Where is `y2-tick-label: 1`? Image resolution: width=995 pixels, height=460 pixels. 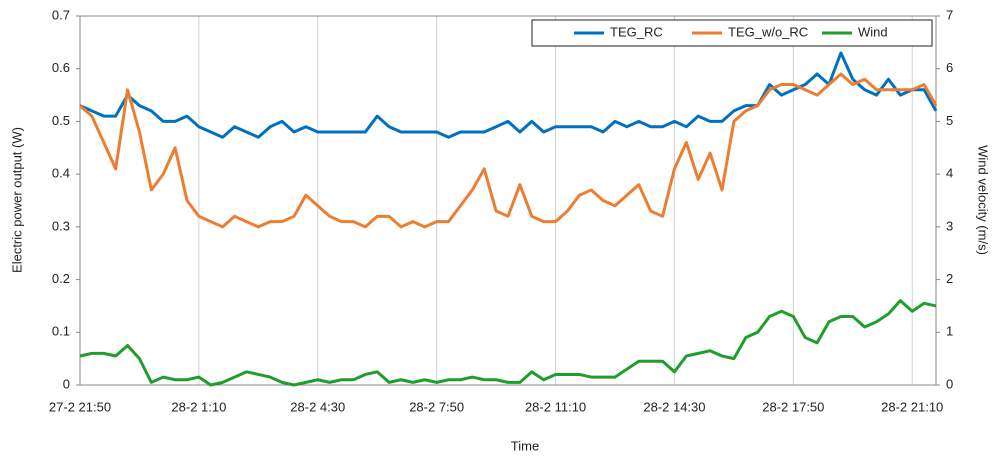 y2-tick-label: 1 is located at coordinates (949, 331).